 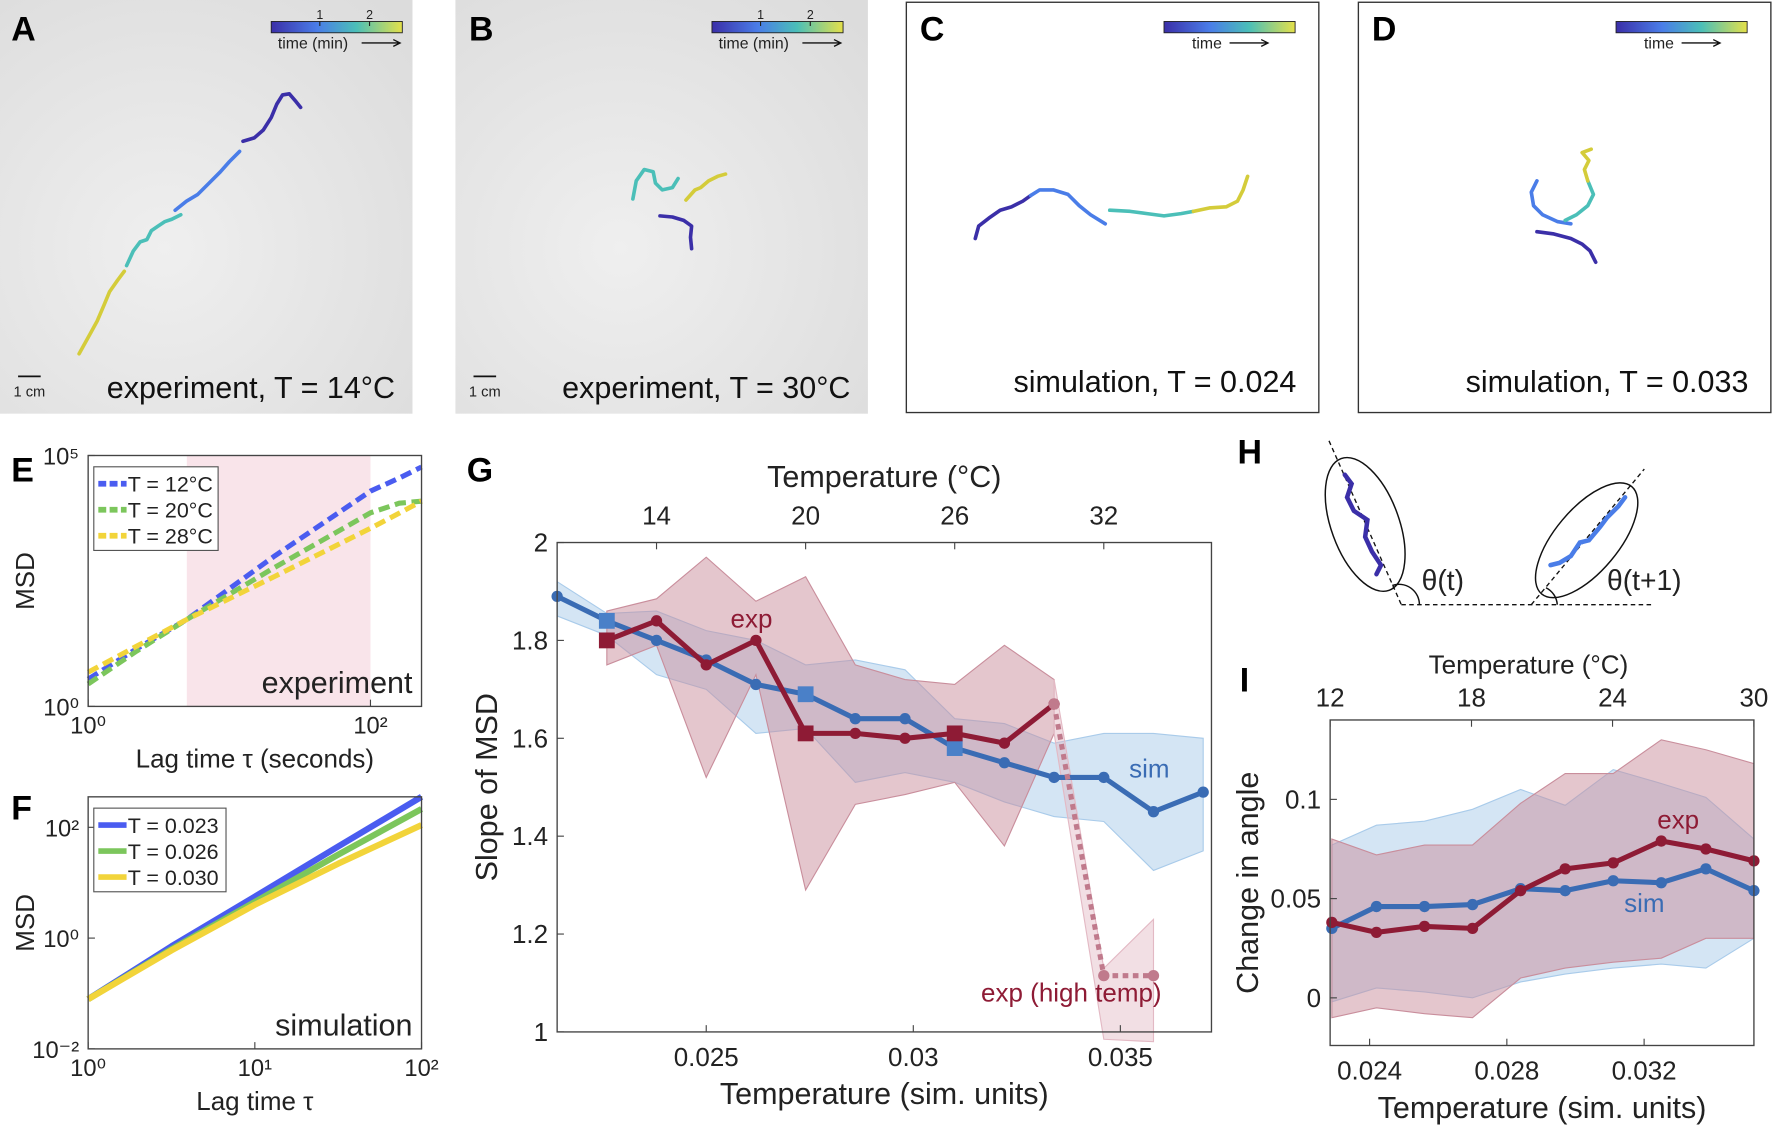 I want to click on panel-C-frame, so click(x=1112, y=207).